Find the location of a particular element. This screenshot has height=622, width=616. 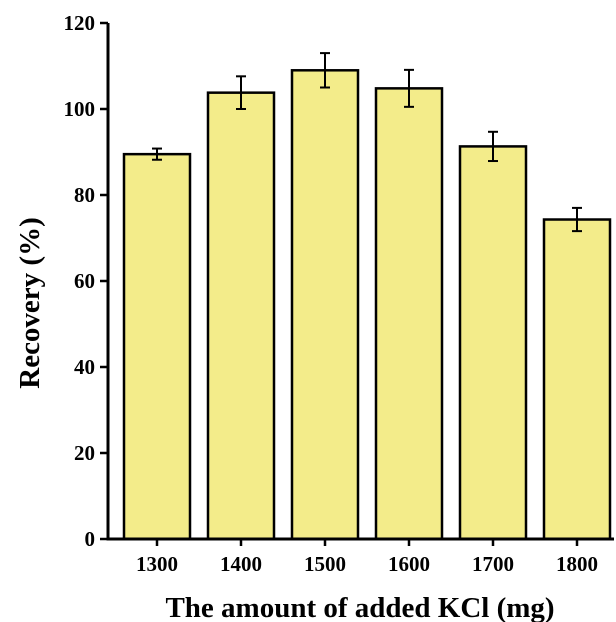

x-tick-label-1800: 1800 is located at coordinates (577, 564).